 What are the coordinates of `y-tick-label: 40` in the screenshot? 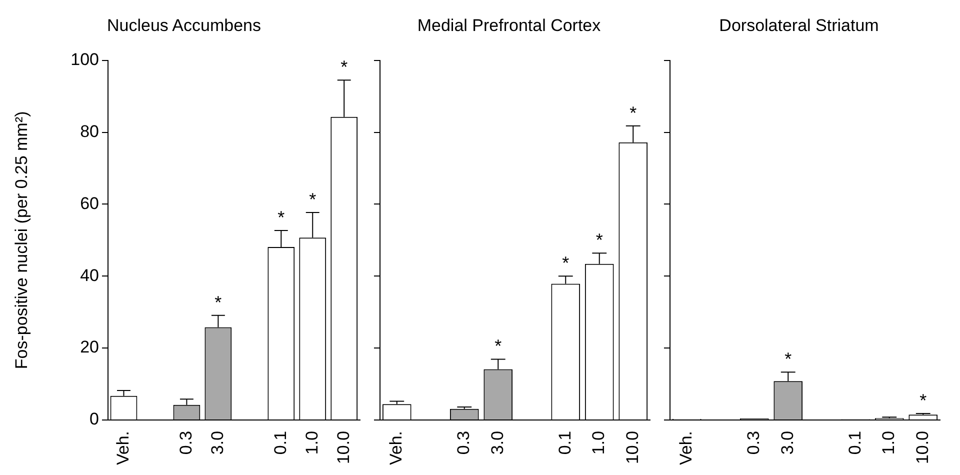 It's located at (89, 275).